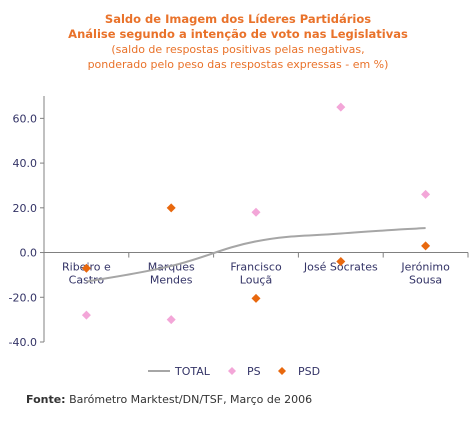 This screenshot has width=476, height=424. I want to click on legend-ps-swatch, so click(232, 371).